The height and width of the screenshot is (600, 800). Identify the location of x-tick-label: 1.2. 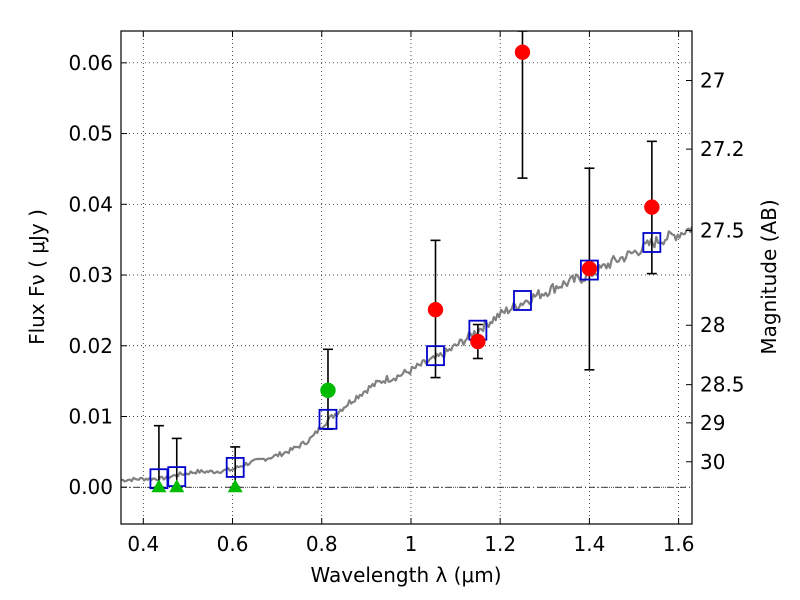
(500, 544).